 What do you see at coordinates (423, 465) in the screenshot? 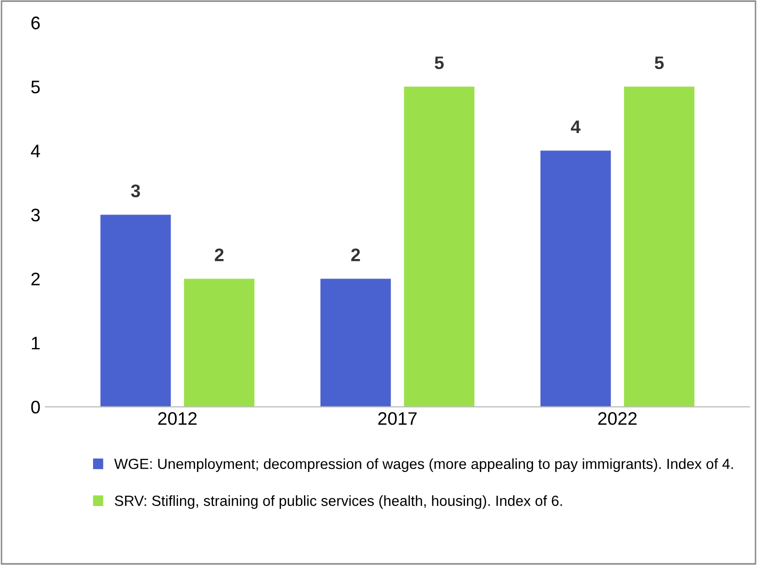
I see `legend-label: WGE: Unemployment; decompression of wages (more appealing to pay immigrants). Index of 4.` at bounding box center [423, 465].